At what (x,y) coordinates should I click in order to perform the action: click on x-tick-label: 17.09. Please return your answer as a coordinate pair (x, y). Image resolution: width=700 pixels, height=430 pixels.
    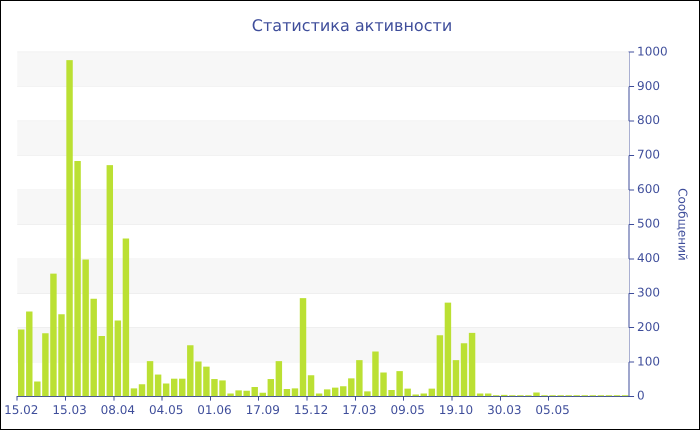
    Looking at the image, I should click on (263, 409).